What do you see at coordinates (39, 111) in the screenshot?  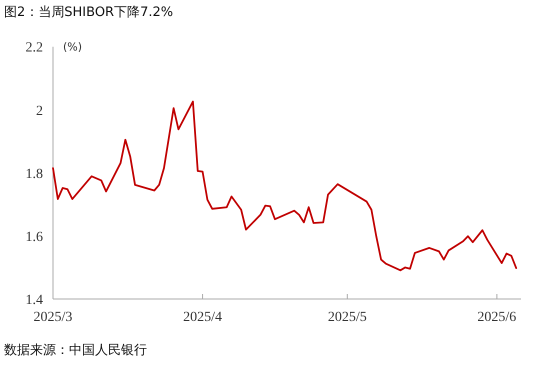 I see `y-tick-label: 2` at bounding box center [39, 111].